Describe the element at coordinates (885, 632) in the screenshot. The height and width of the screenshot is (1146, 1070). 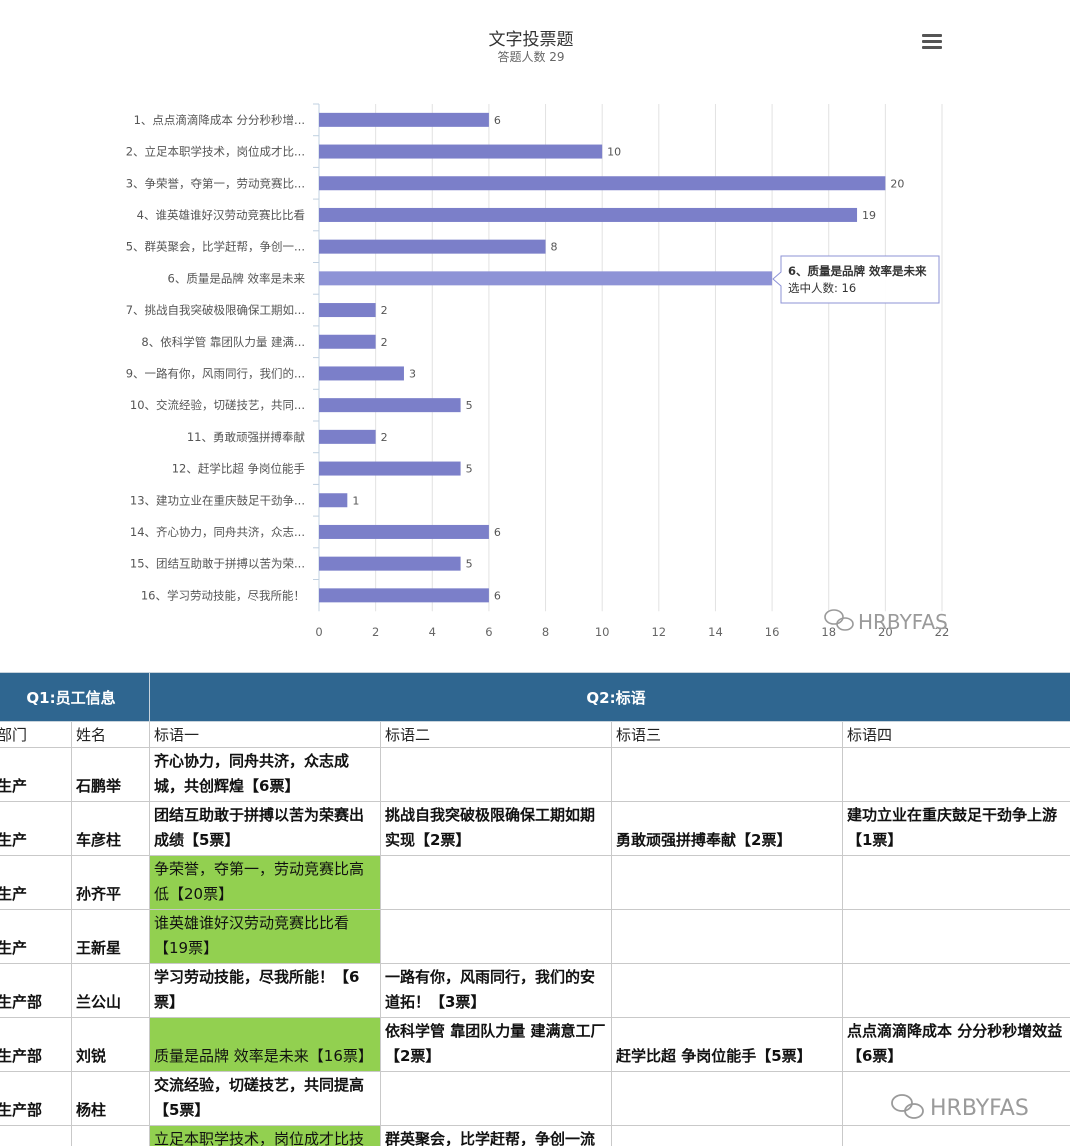
I see `x-tick-label: 20` at that location.